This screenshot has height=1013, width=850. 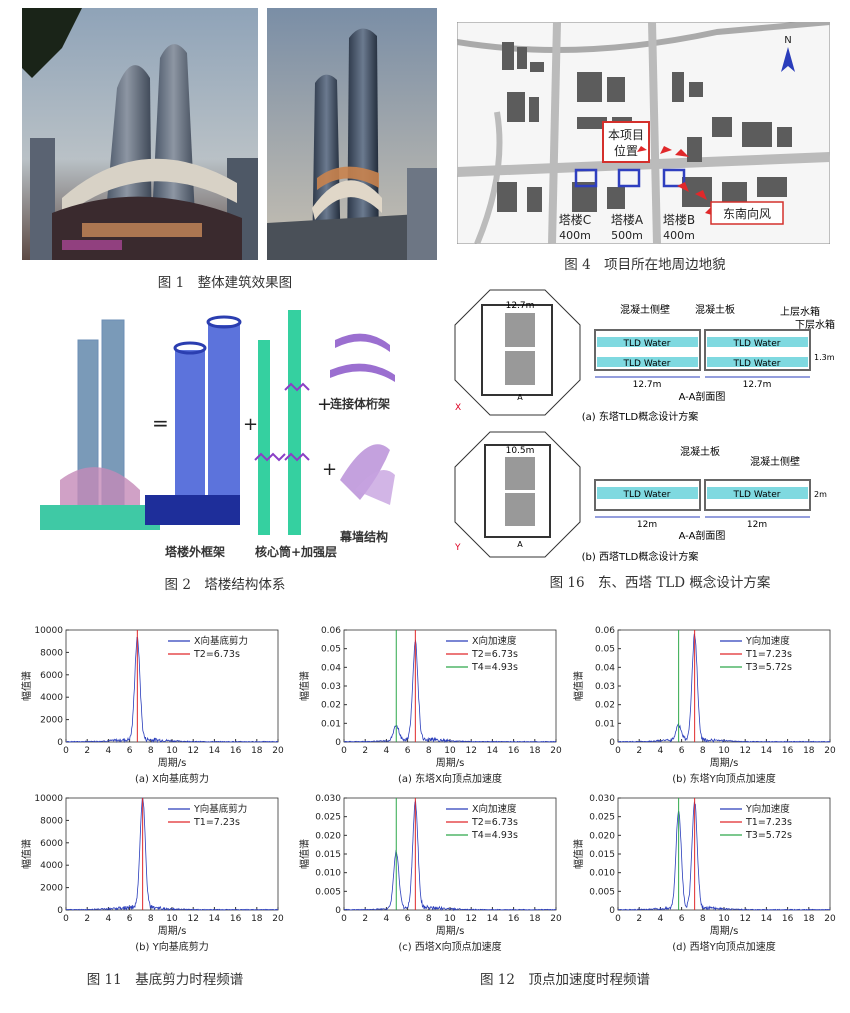 What do you see at coordinates (329, 469) in the screenshot?
I see `plus-sign-3: +` at bounding box center [329, 469].